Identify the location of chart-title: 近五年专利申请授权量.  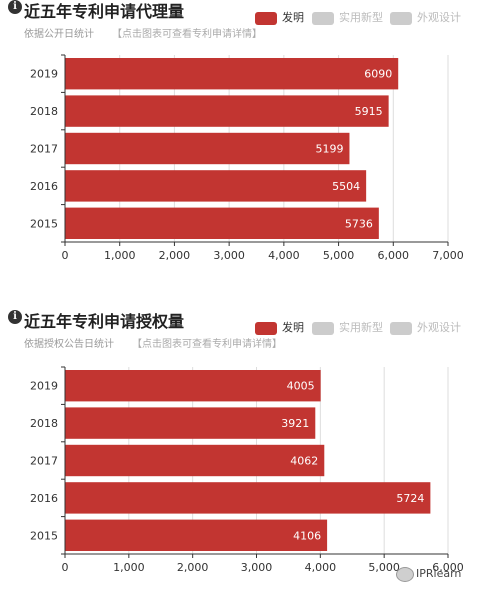
(104, 321).